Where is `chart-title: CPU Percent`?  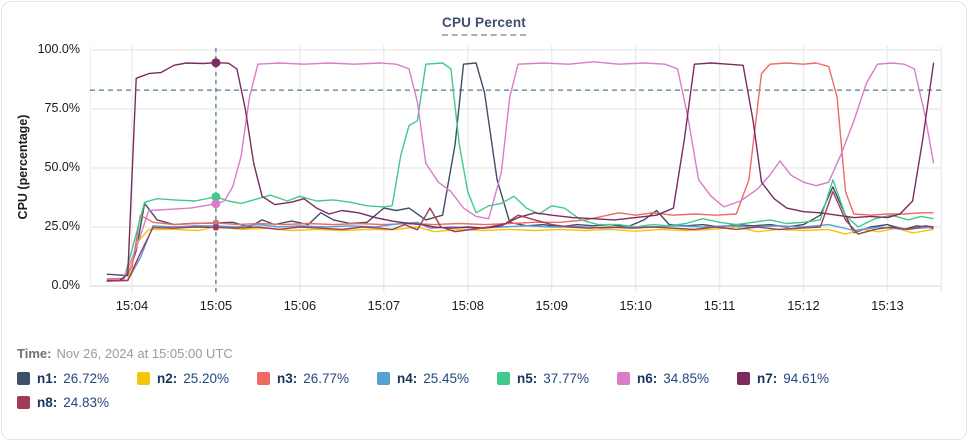
chart-title: CPU Percent is located at coordinates (484, 25).